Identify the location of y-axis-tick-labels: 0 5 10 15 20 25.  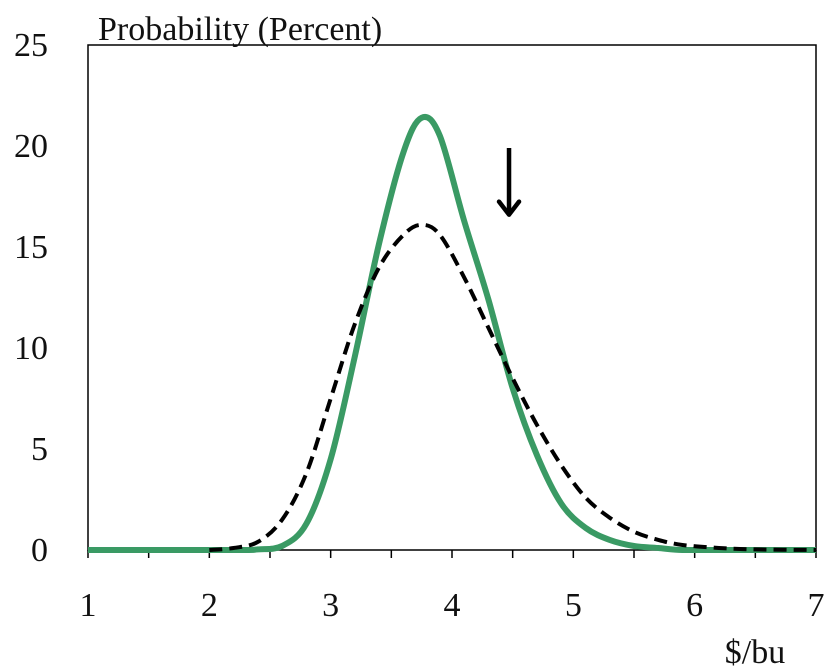
(31, 298).